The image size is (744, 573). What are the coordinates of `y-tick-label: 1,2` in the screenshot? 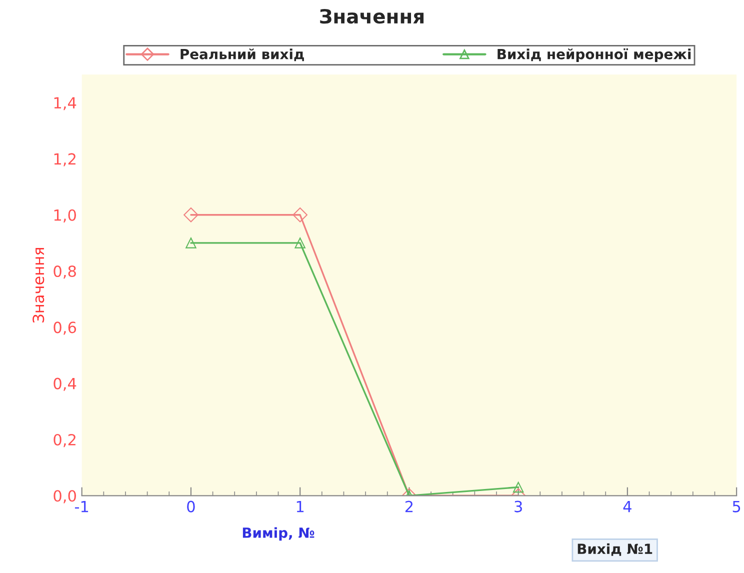 It's located at (65, 159).